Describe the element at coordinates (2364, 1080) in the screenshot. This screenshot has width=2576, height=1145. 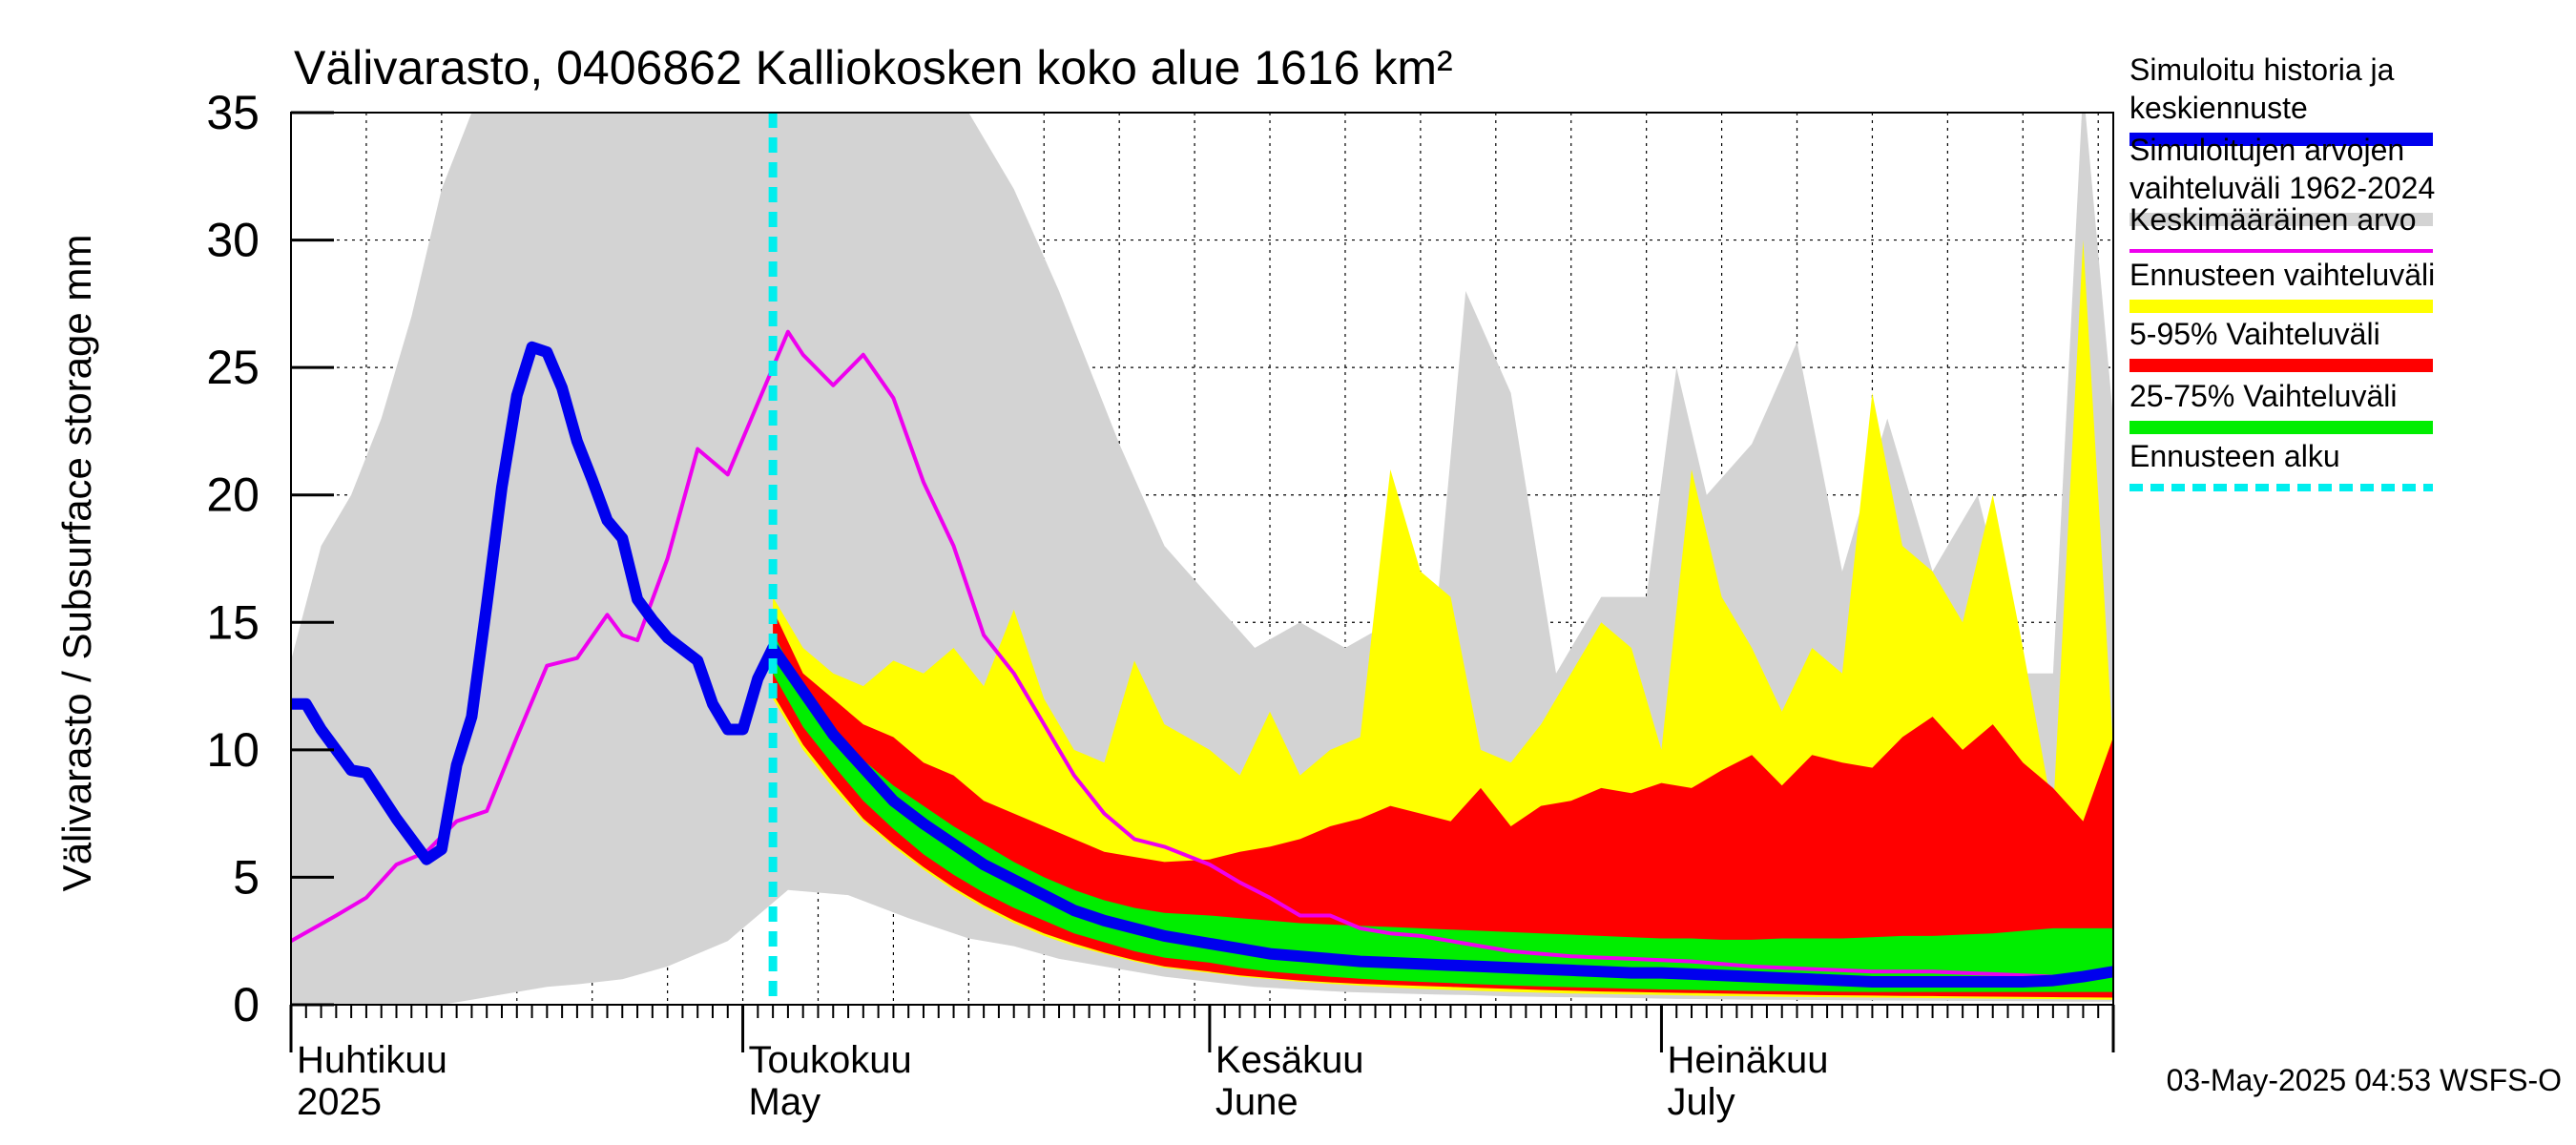
I see `timestamp-footer: 03-May-2025 04:53 WSFS-O` at that location.